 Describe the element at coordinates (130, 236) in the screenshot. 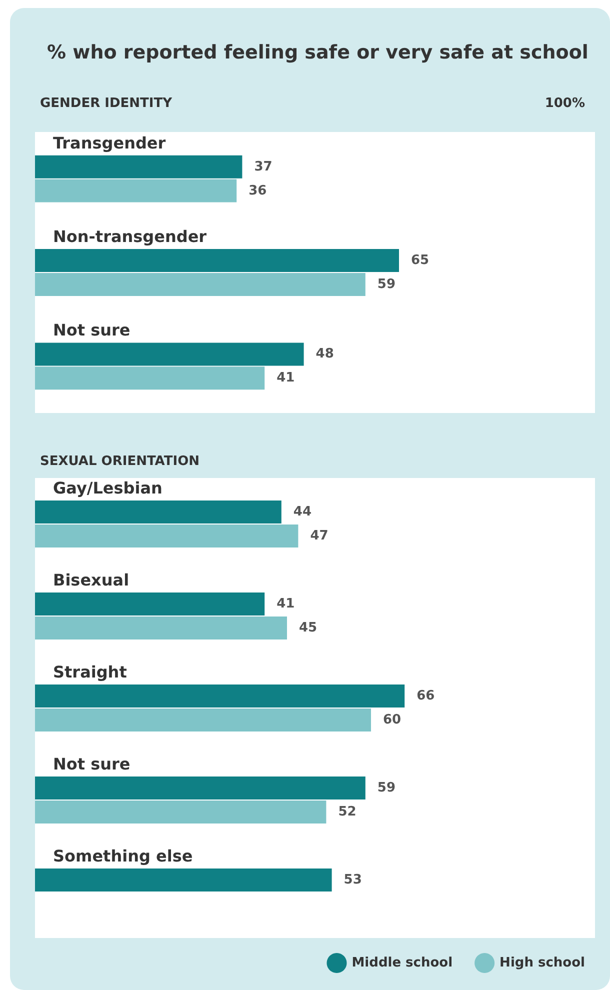

I see `y-tick-label: Non-transgender` at that location.